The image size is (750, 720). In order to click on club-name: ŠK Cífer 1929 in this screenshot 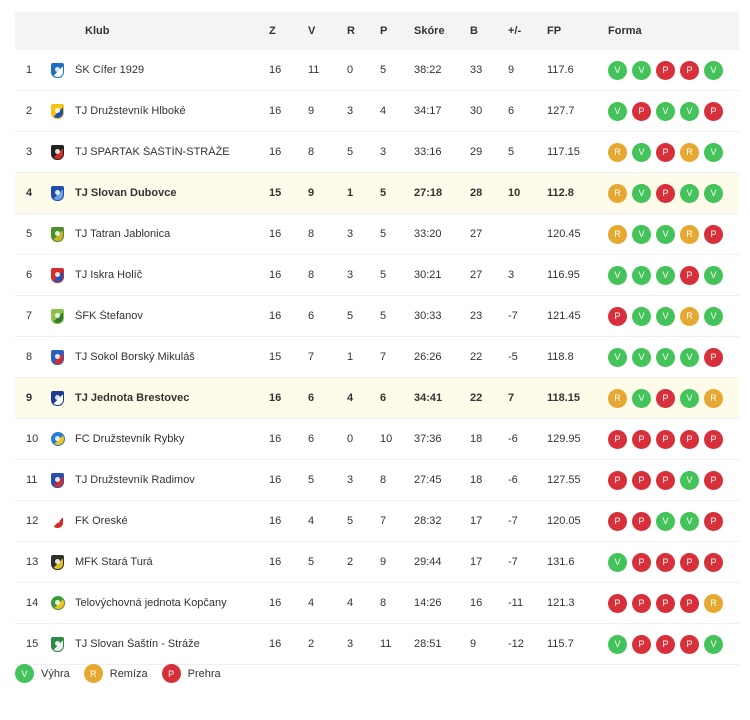, I will do `click(110, 70)`.